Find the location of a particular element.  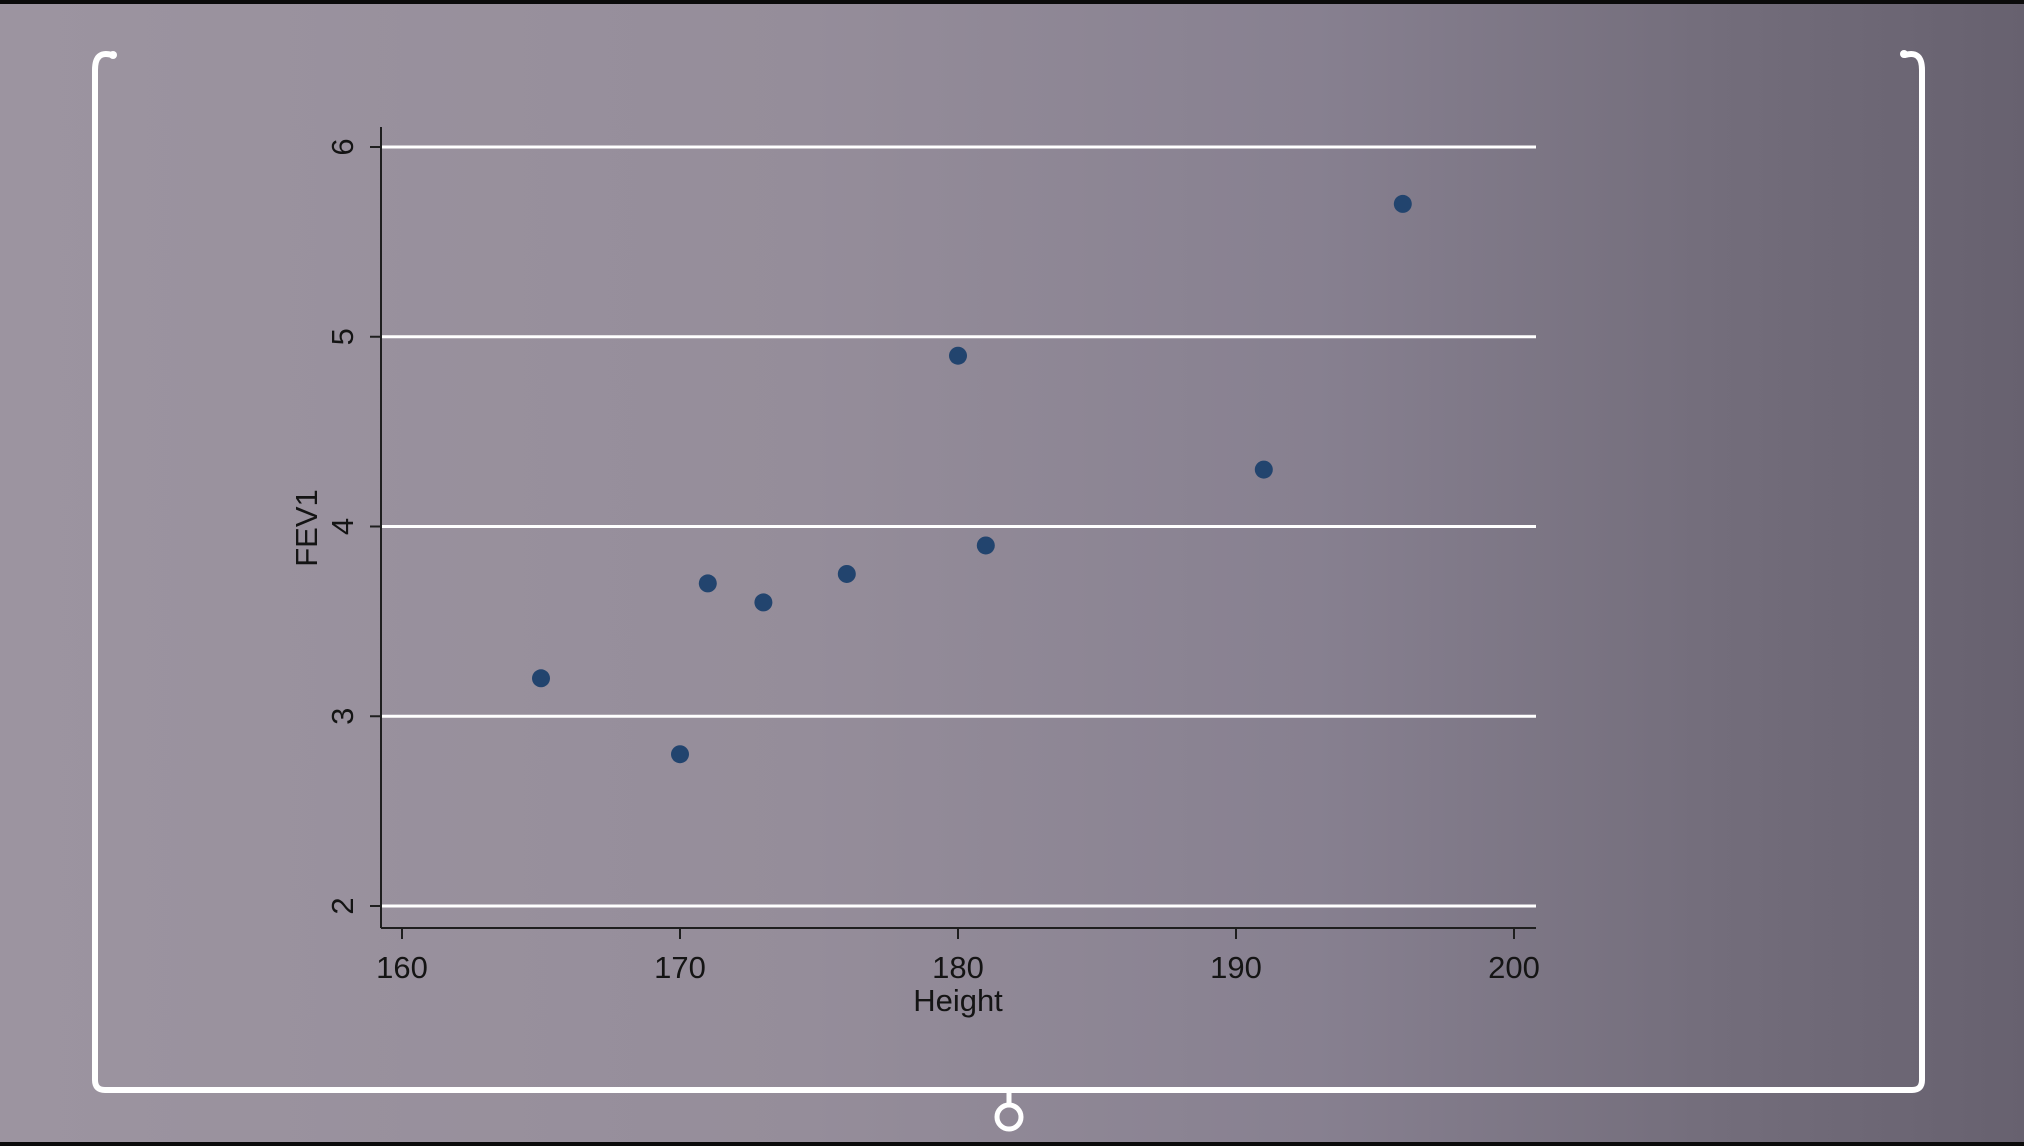

bracket-left-end is located at coordinates (113, 55).